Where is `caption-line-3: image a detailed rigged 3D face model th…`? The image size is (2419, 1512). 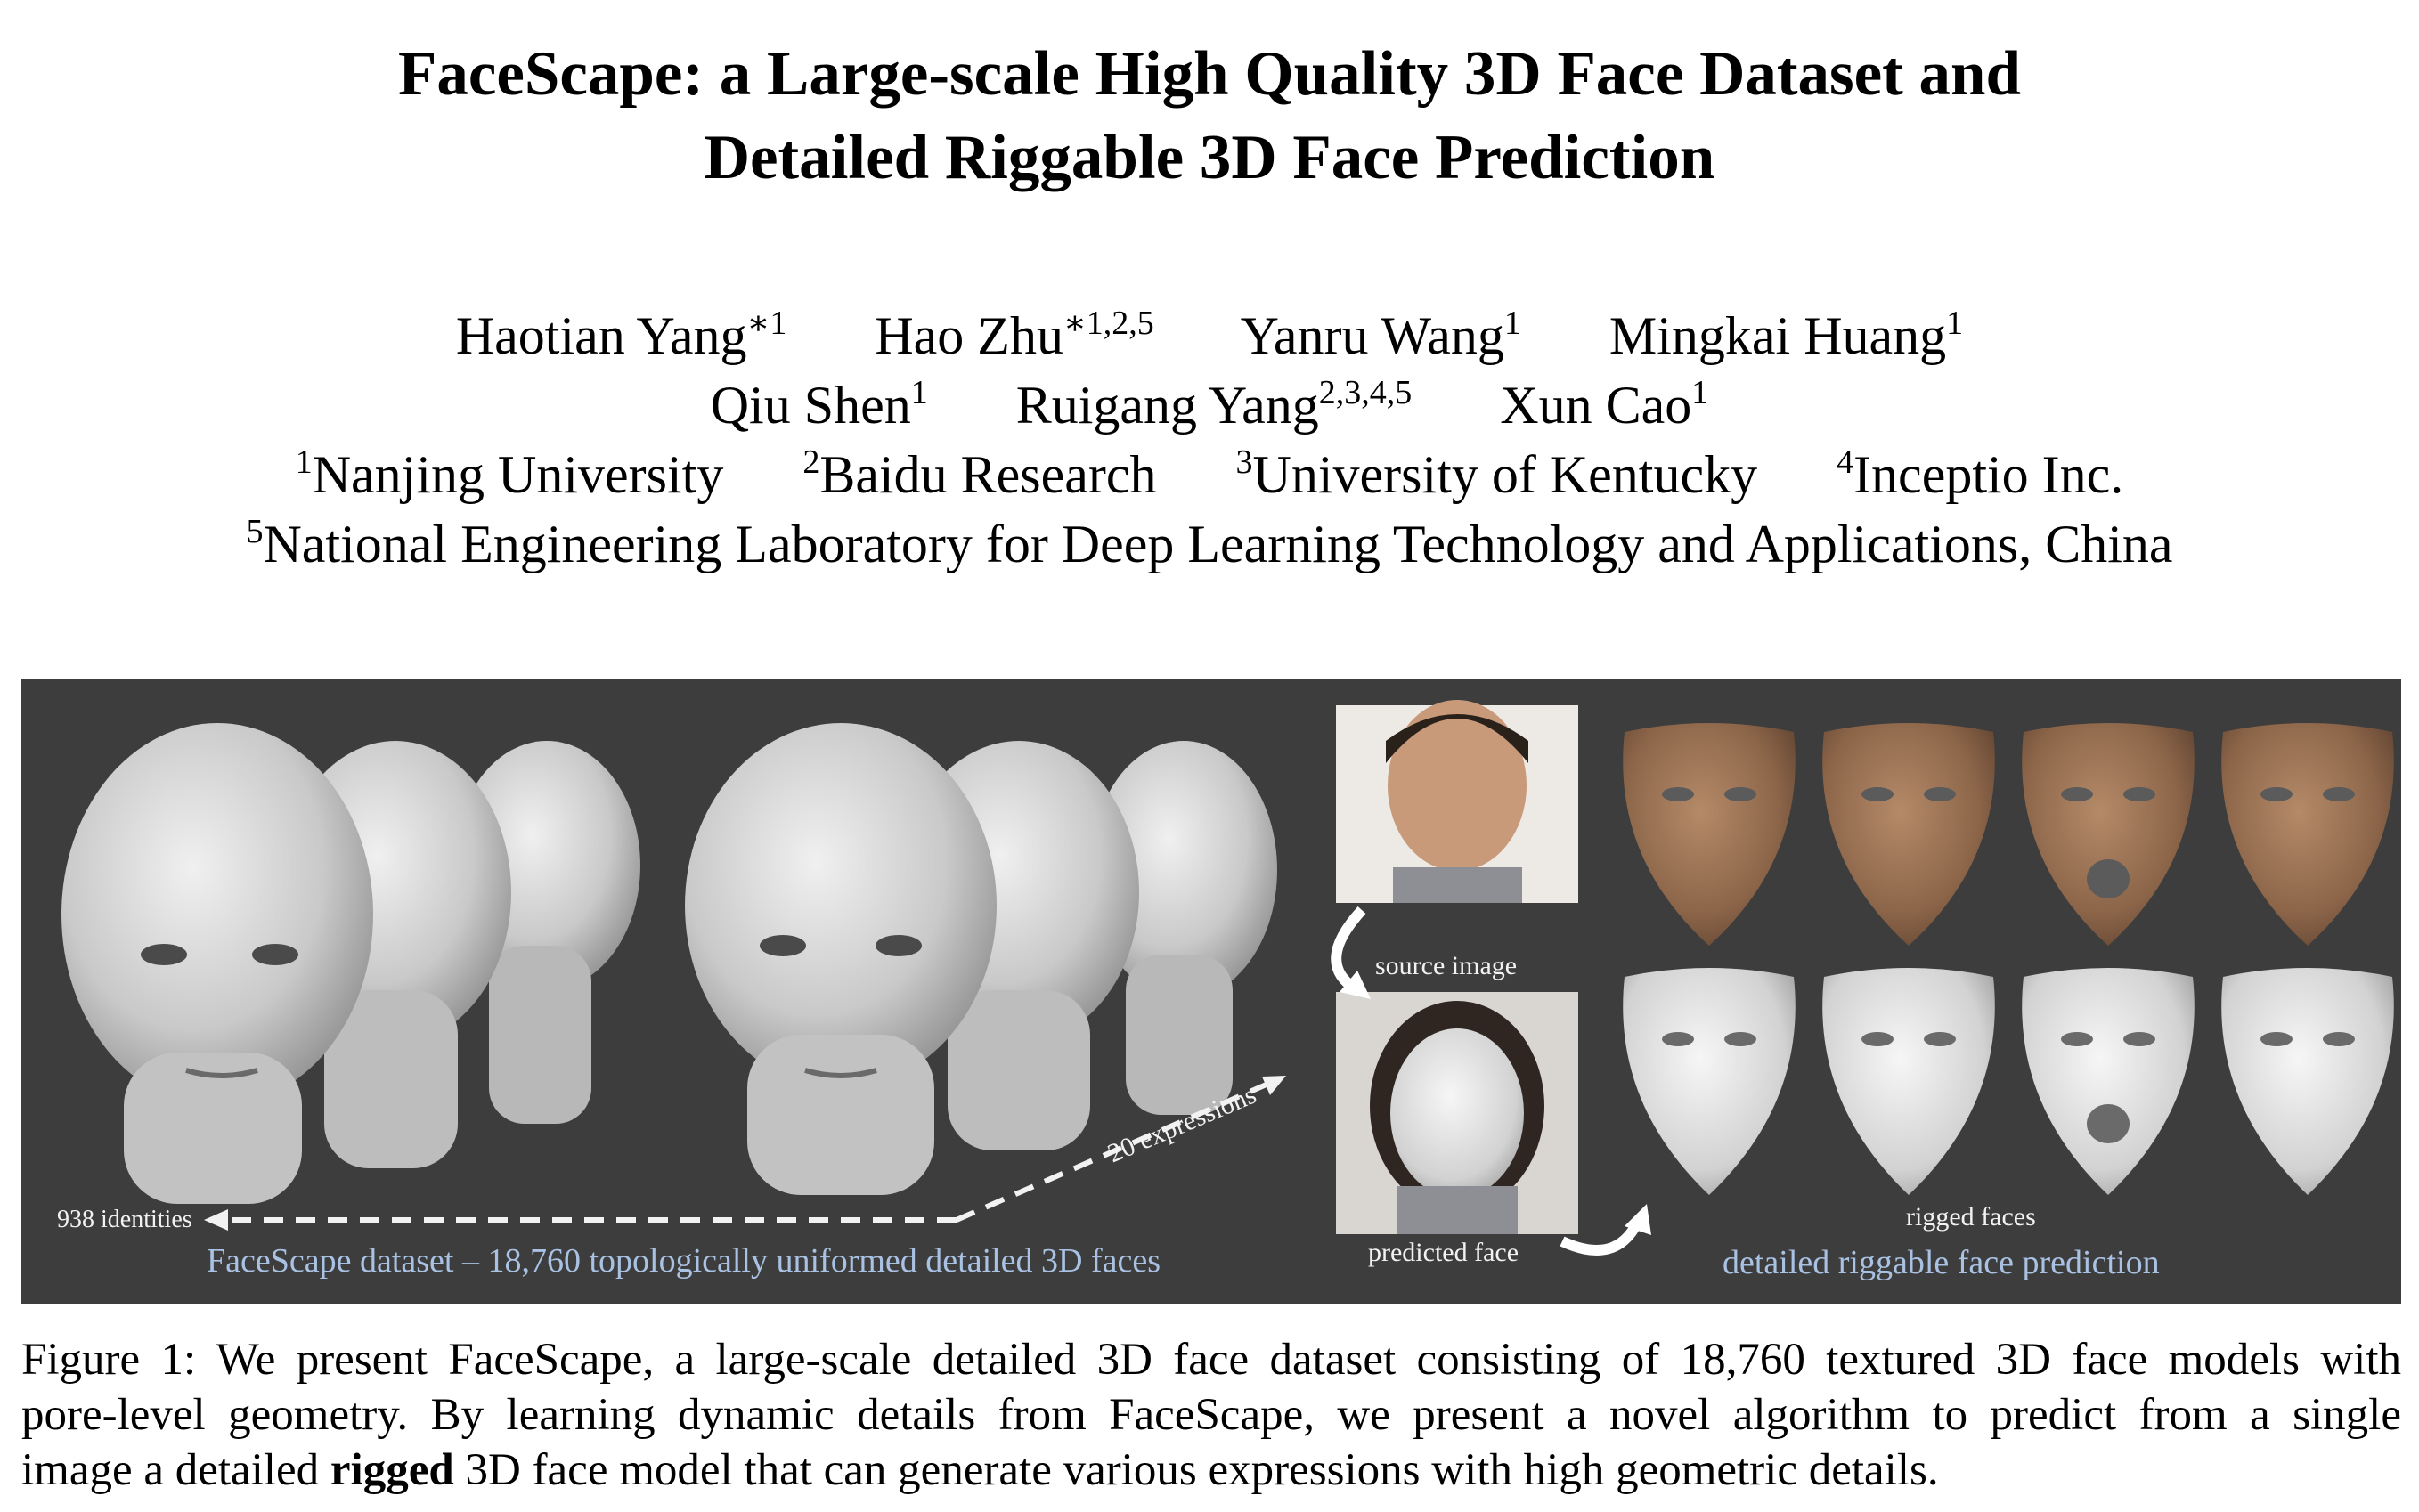 caption-line-3: image a detailed rigged 3D face model th… is located at coordinates (1211, 1470).